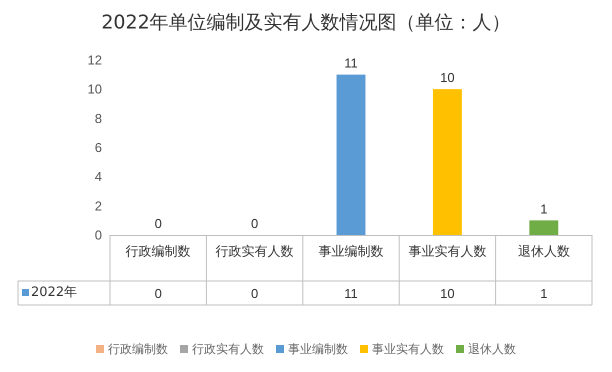  I want to click on data-label: 1, so click(544, 208).